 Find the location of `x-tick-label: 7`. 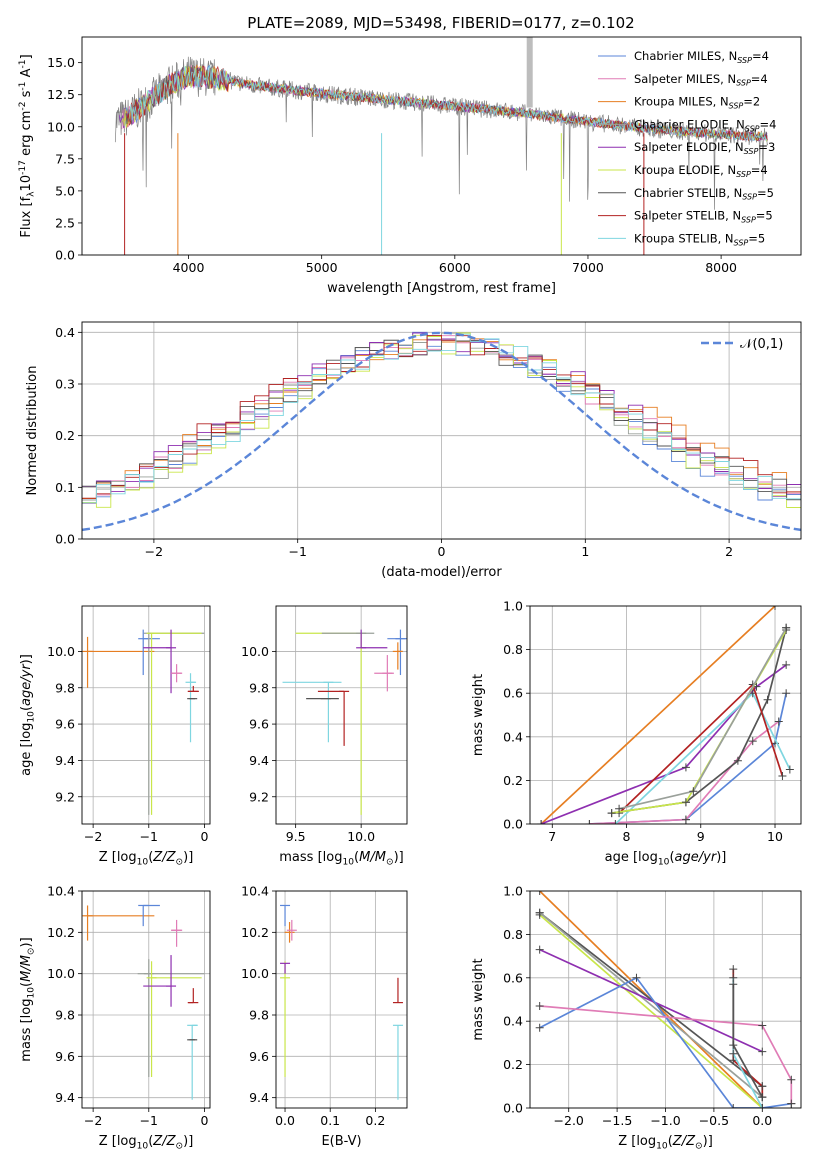

x-tick-label: 7 is located at coordinates (552, 836).